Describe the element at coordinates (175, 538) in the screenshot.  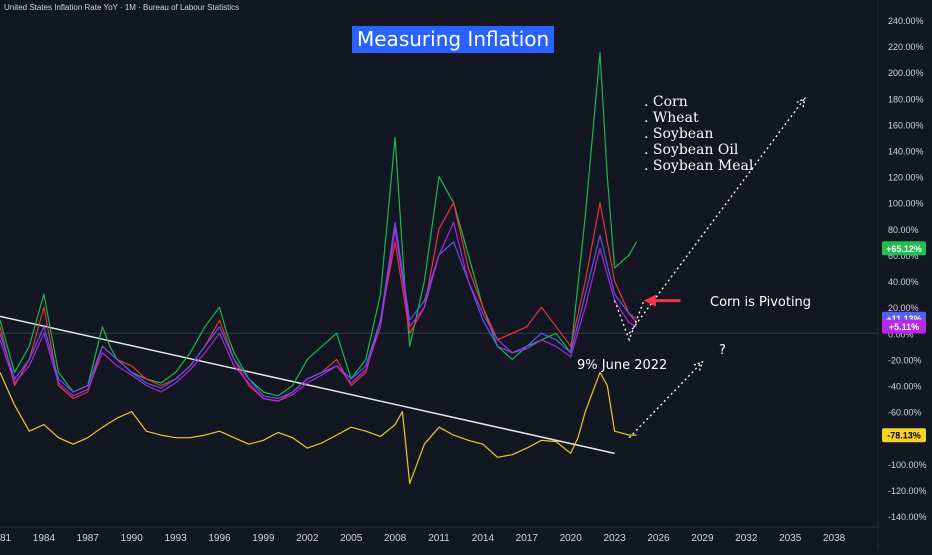
I see `x-tick-label: 1993` at that location.